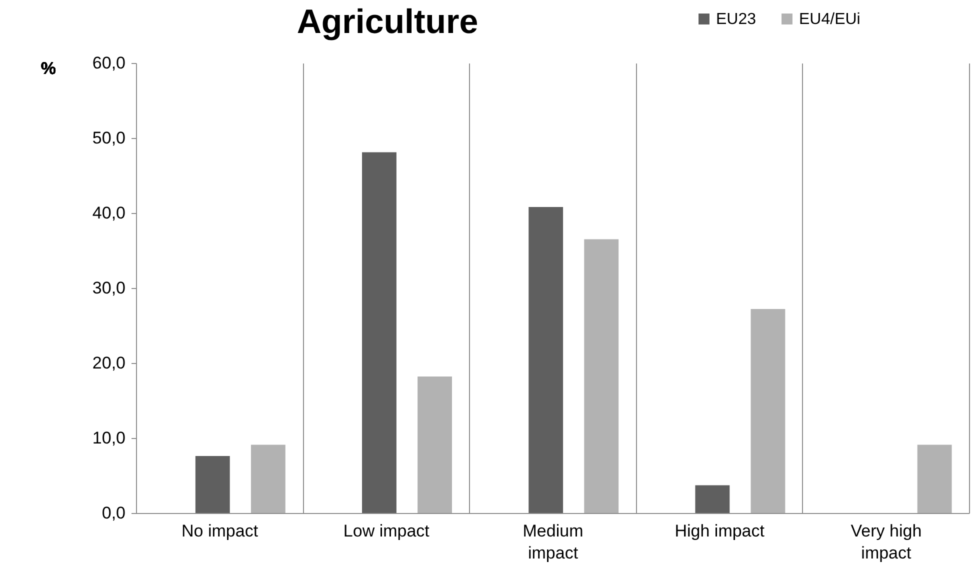  Describe the element at coordinates (114, 513) in the screenshot. I see `y-tick-label: 0,0` at that location.